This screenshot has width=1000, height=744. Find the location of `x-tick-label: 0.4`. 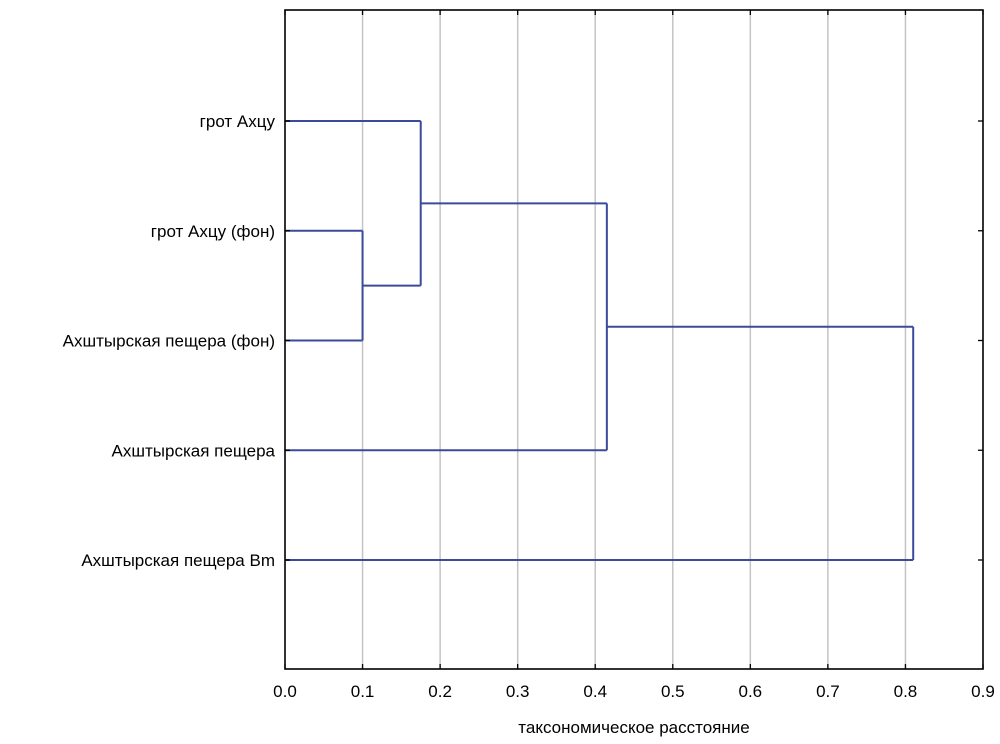

x-tick-label: 0.4 is located at coordinates (595, 691).